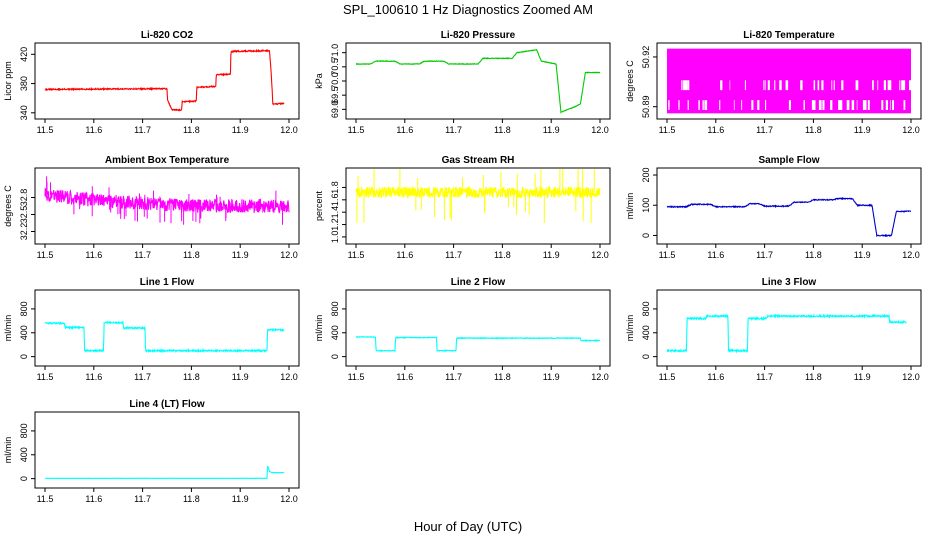 The width and height of the screenshot is (936, 540). Describe the element at coordinates (335, 53) in the screenshot. I see `y-tick-label: 71.0` at that location.